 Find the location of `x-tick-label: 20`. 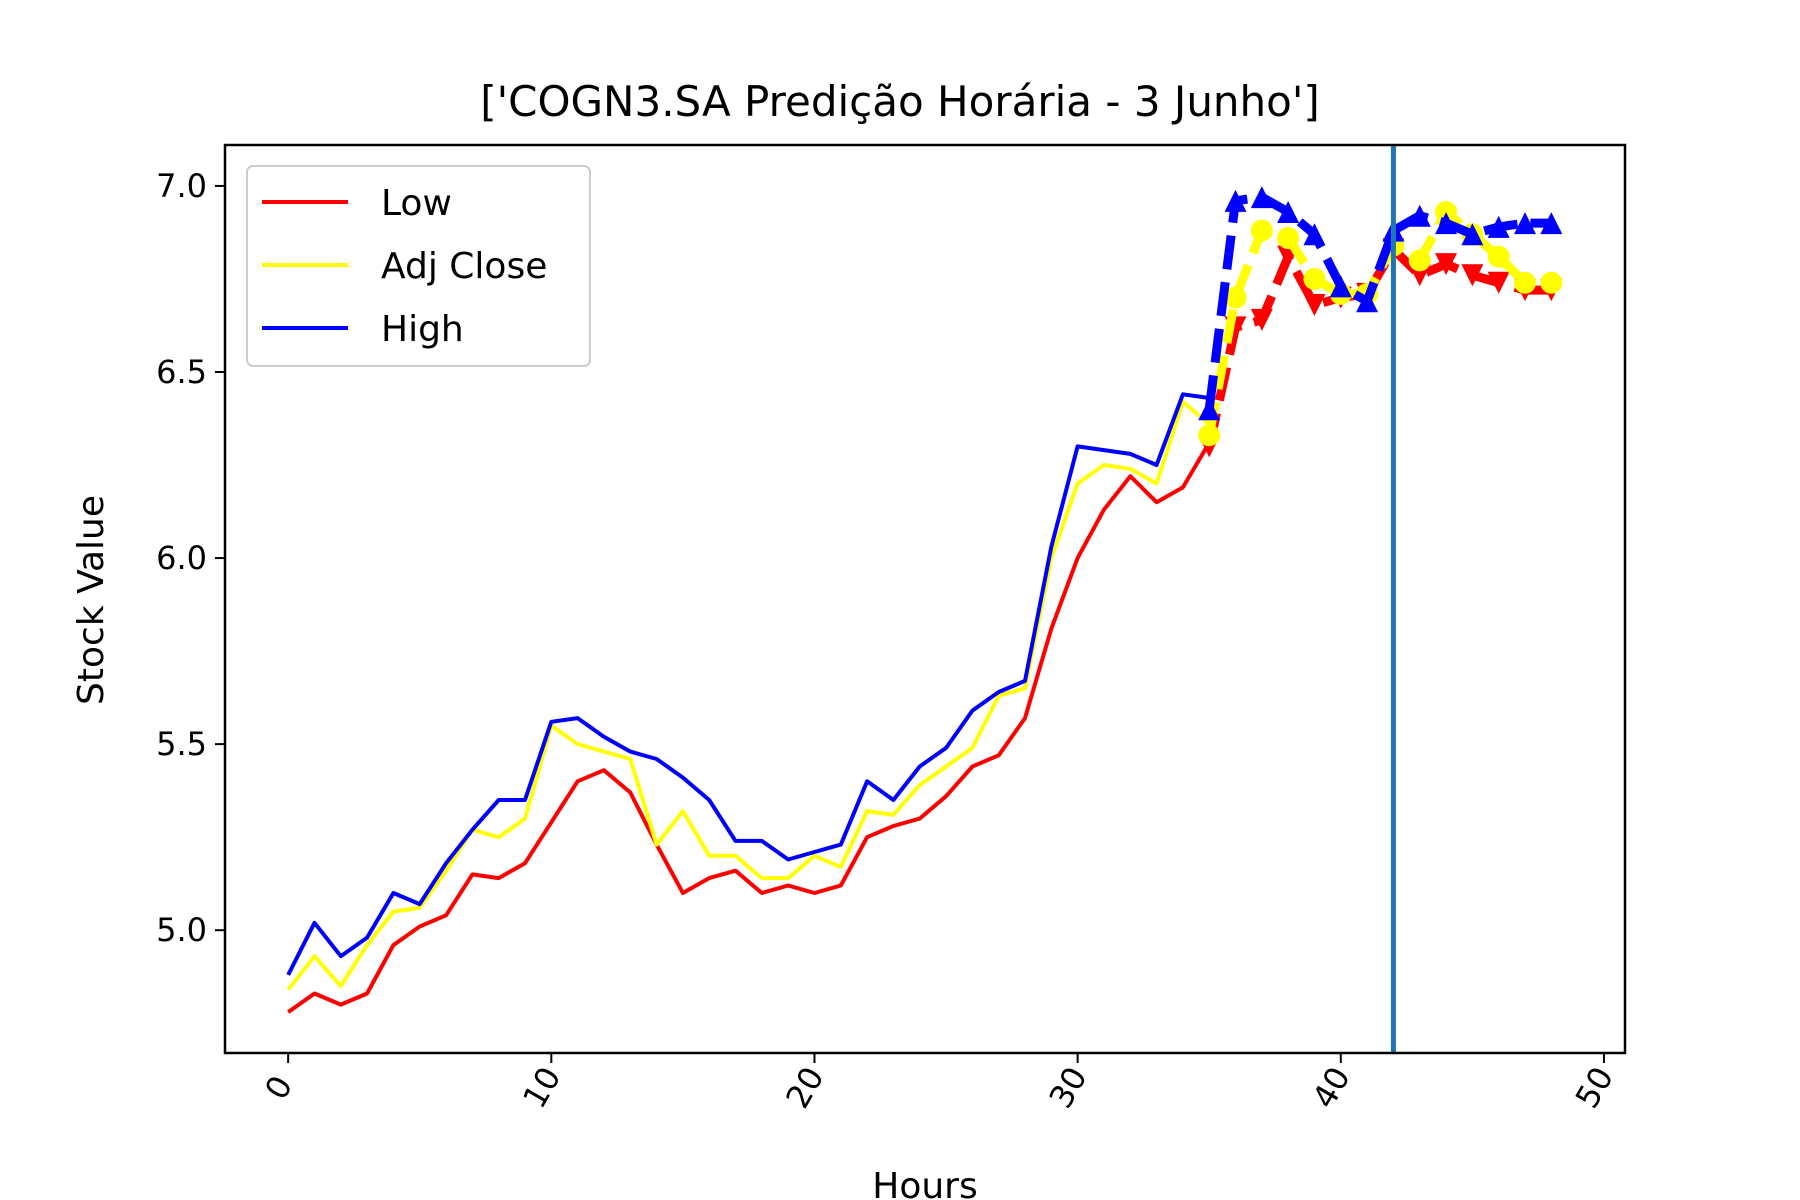

x-tick-label: 20 is located at coordinates (804, 1087).